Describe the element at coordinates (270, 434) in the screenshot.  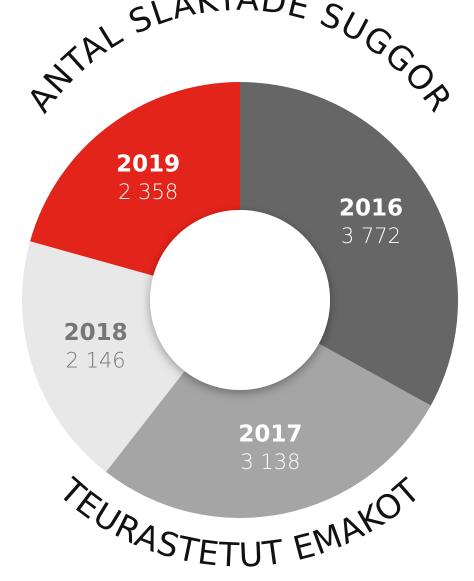
I see `slice-category: 2017` at that location.